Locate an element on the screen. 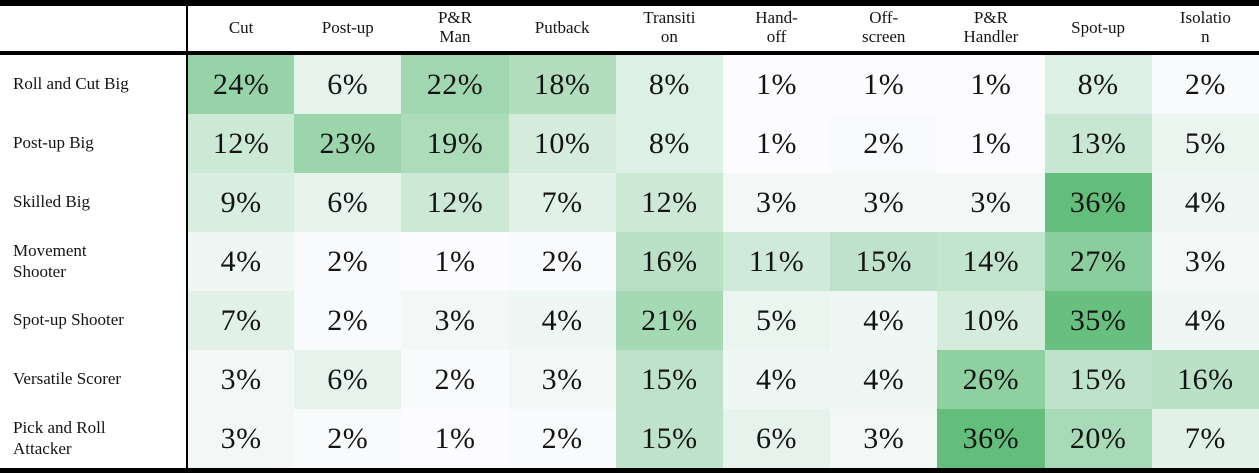  heatmap-cell: 13 is located at coordinates (1098, 143).